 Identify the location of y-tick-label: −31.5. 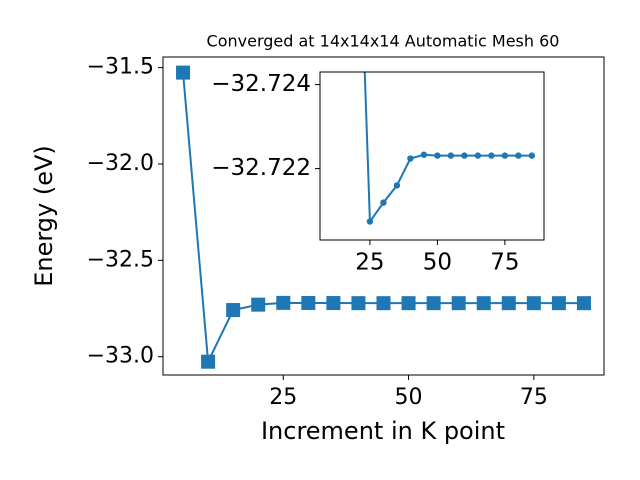
(120, 67).